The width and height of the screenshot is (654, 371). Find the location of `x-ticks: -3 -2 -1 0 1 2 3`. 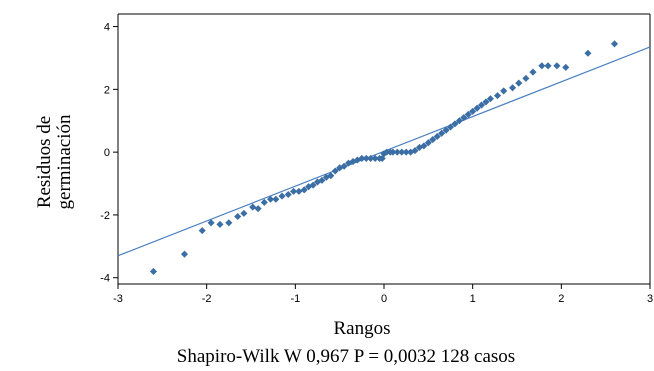

x-ticks: -3 -2 -1 0 1 2 3 is located at coordinates (383, 294).